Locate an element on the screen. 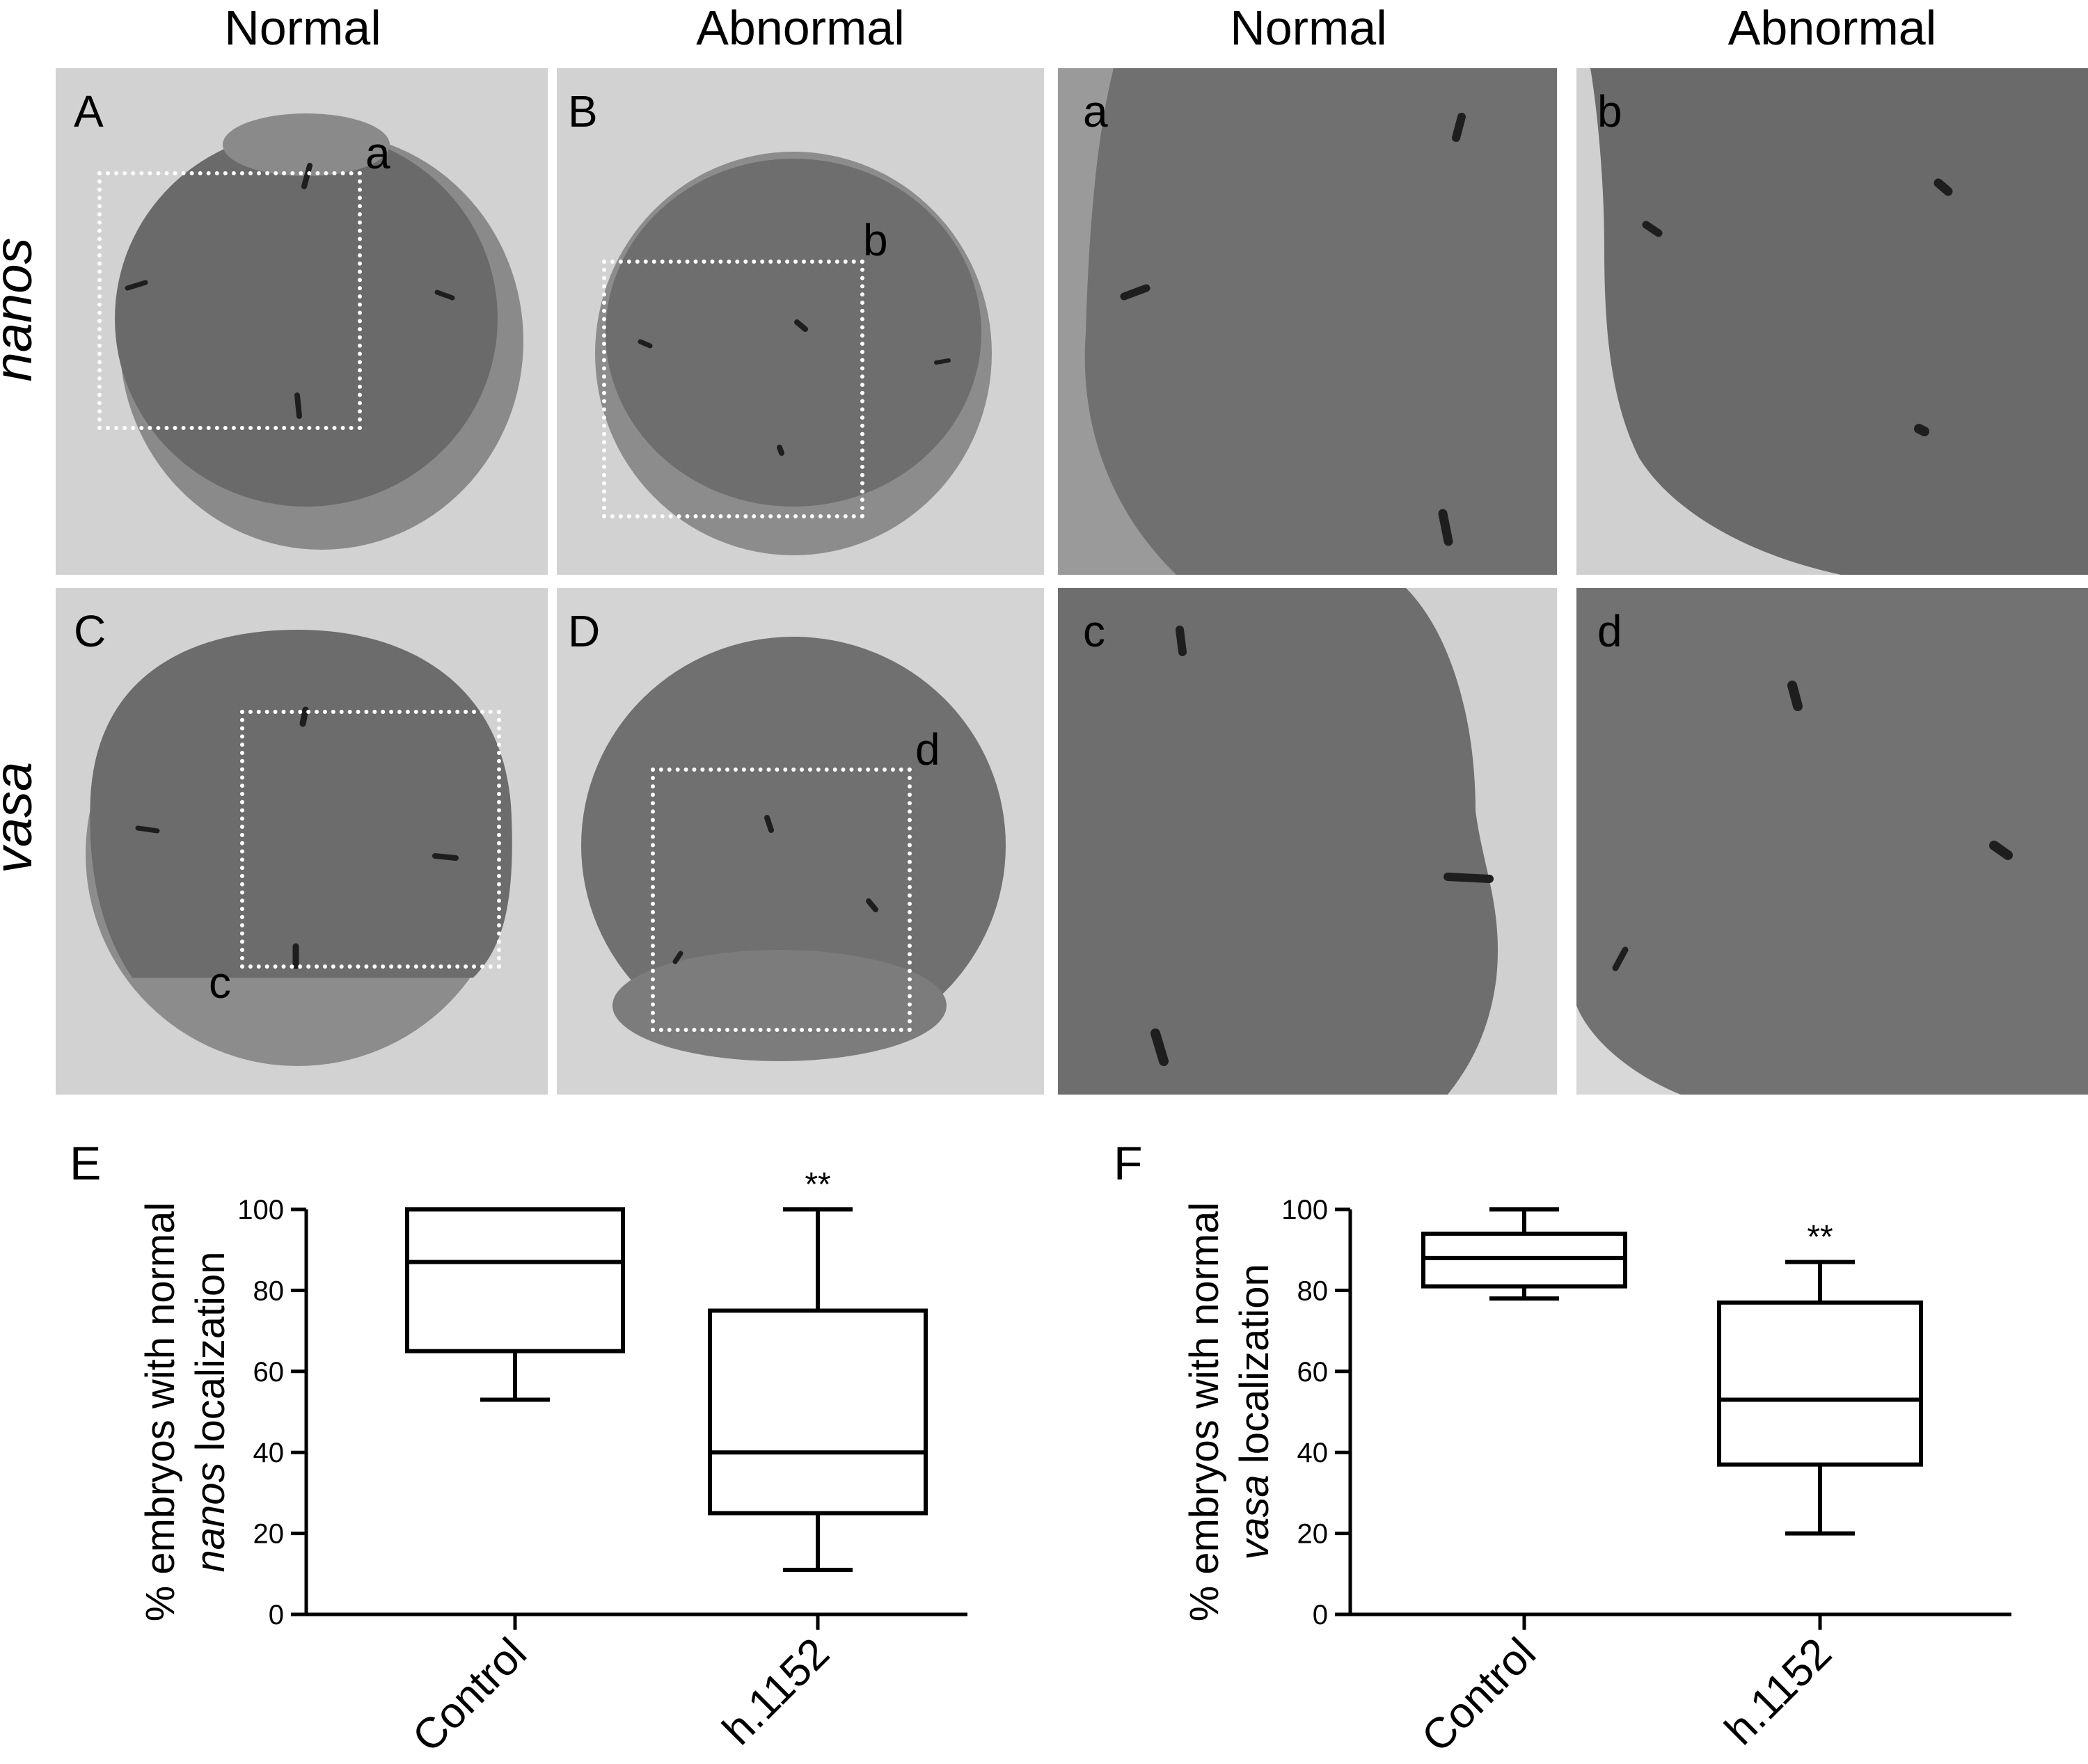 The width and height of the screenshot is (2088, 1764). panel-label-A: A is located at coordinates (89, 111).